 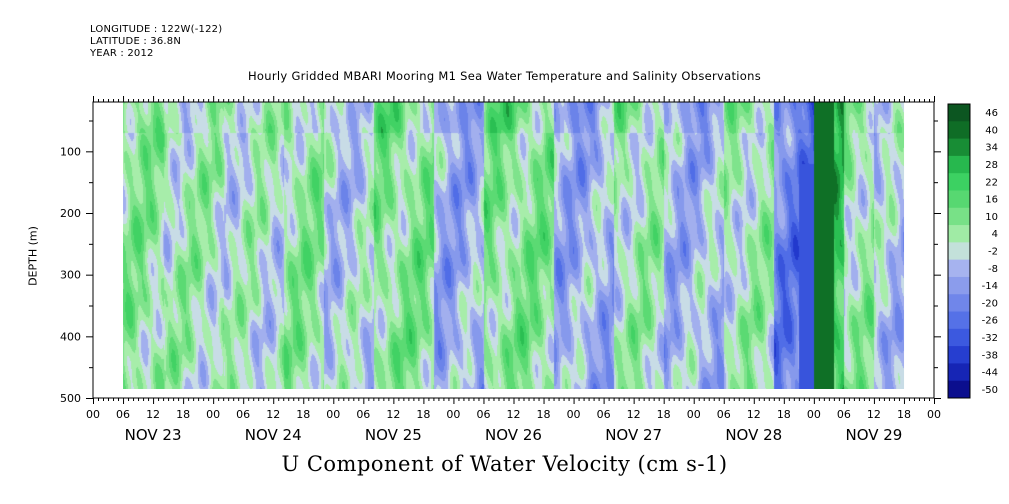 What do you see at coordinates (991, 113) in the screenshot?
I see `colorbar-label: 46` at bounding box center [991, 113].